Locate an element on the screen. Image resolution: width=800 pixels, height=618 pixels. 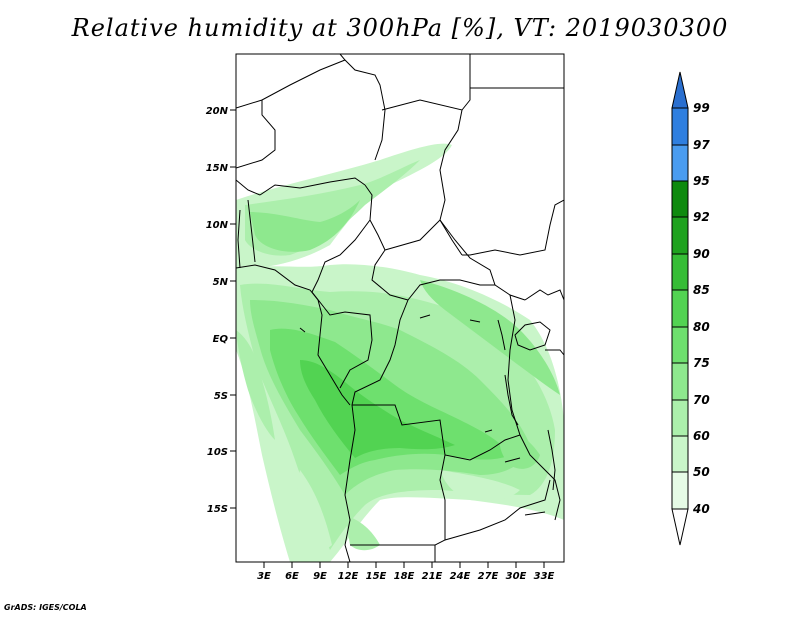
boundary-zambia-zimbabwe is located at coordinates (497, 510).